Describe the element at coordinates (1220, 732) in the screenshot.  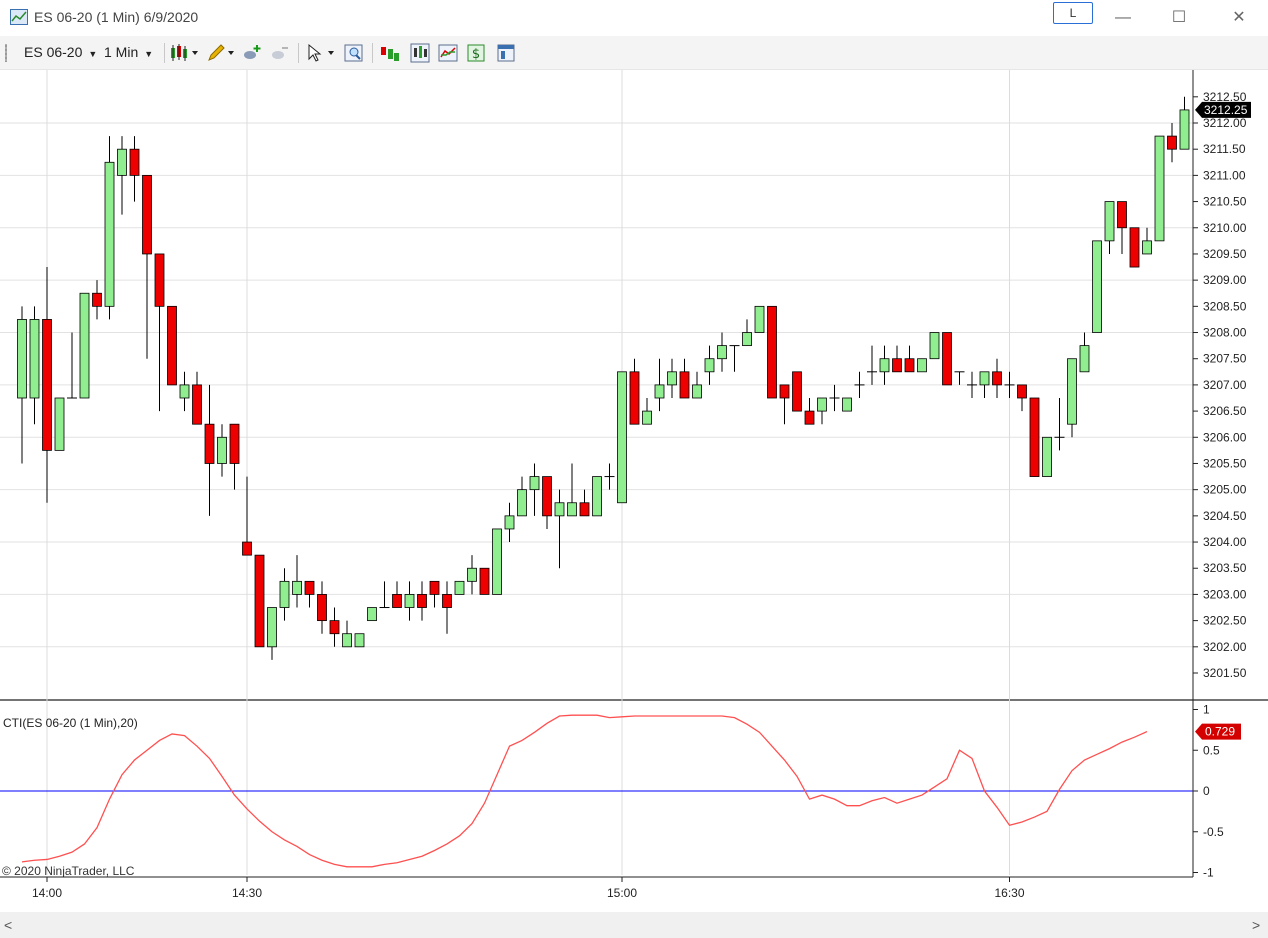
I see `last-cti-label: 0.729` at that location.